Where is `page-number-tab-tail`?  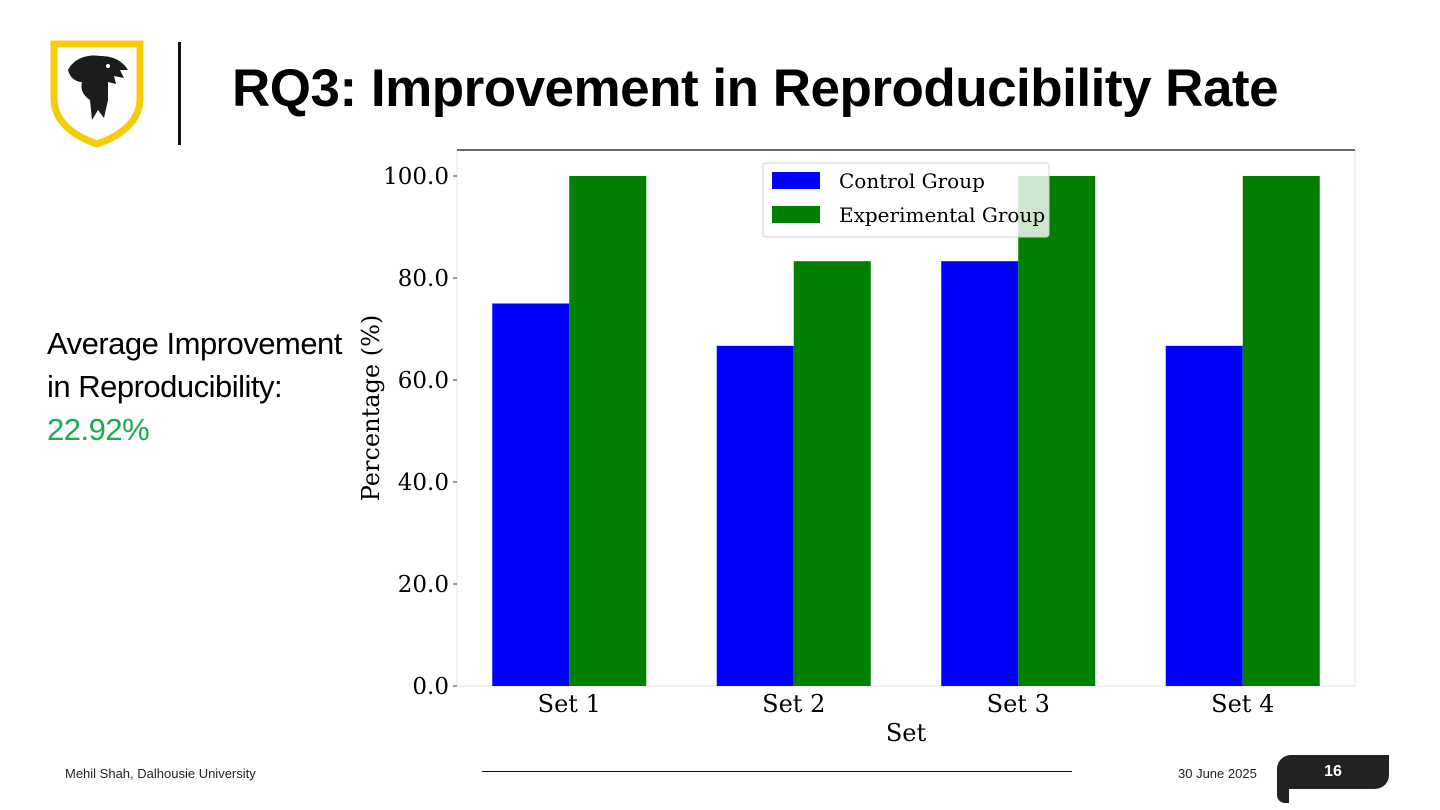
page-number-tab-tail is located at coordinates (1283, 794).